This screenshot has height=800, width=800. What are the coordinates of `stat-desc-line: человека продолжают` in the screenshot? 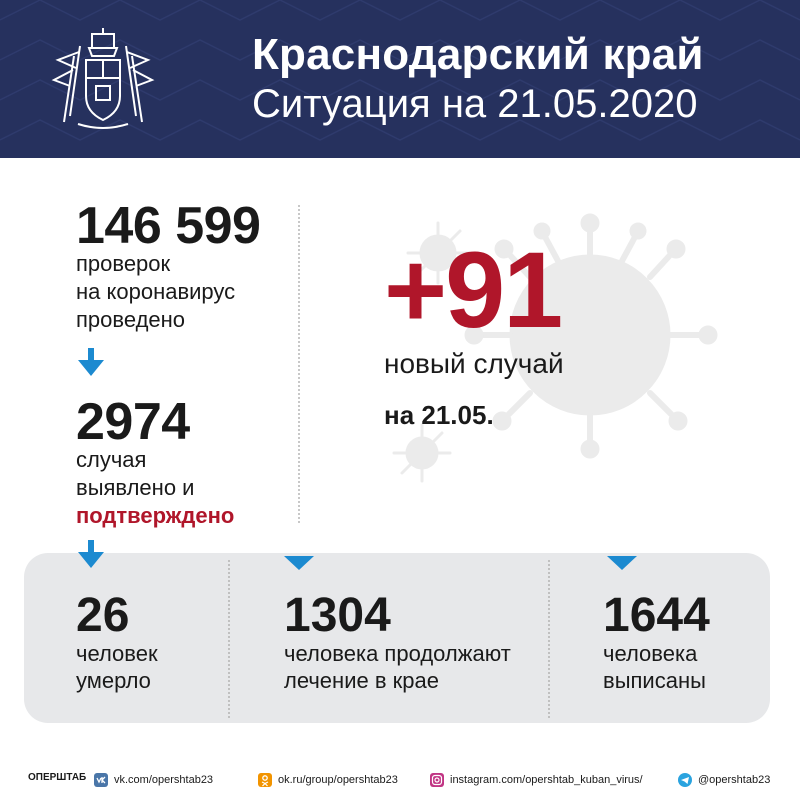 It's located at (397, 653).